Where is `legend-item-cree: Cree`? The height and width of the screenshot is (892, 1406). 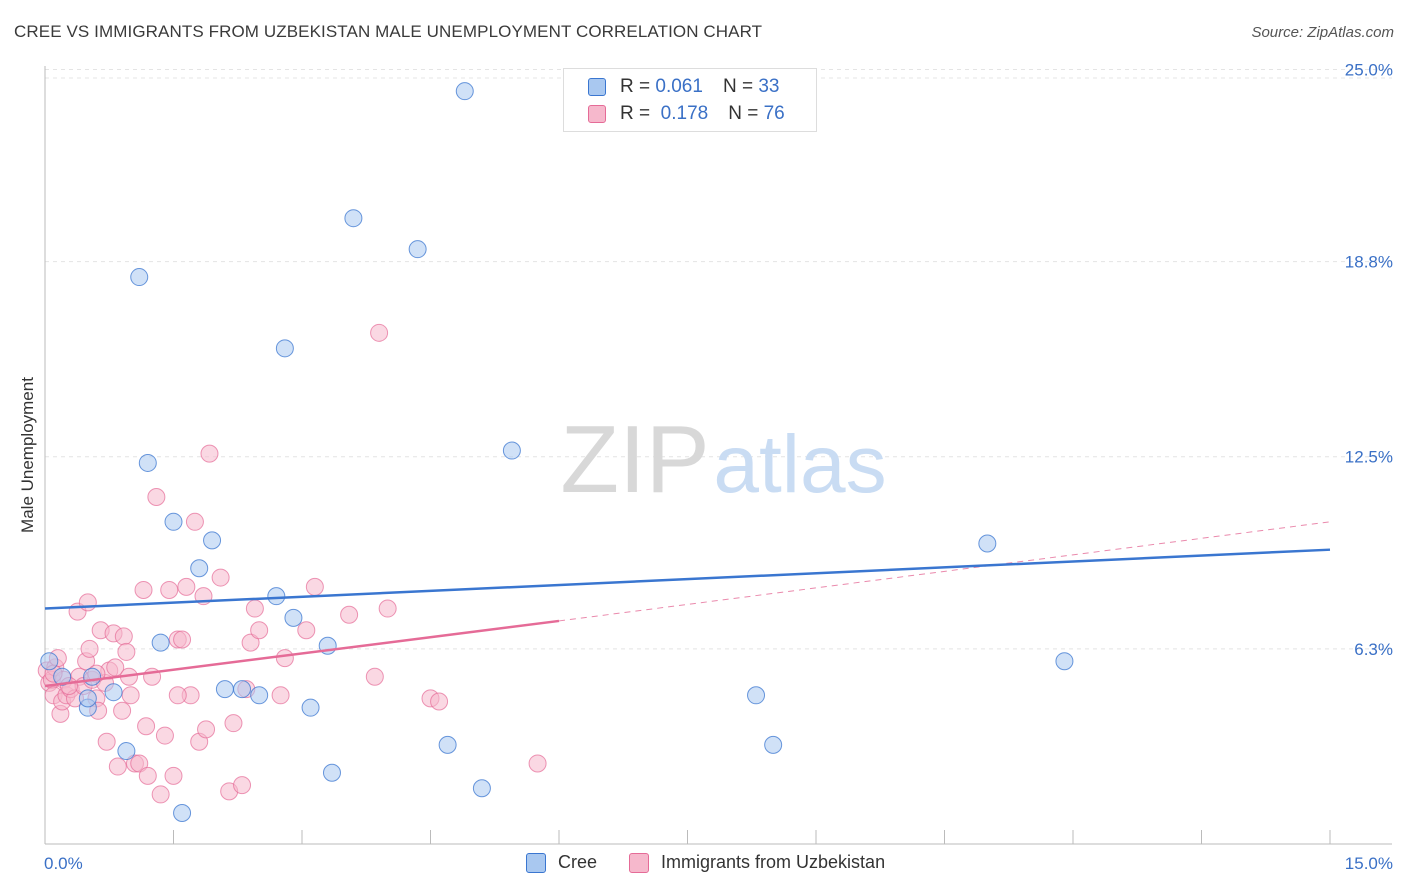
legend-item-cree: Cree is located at coordinates (561, 862).